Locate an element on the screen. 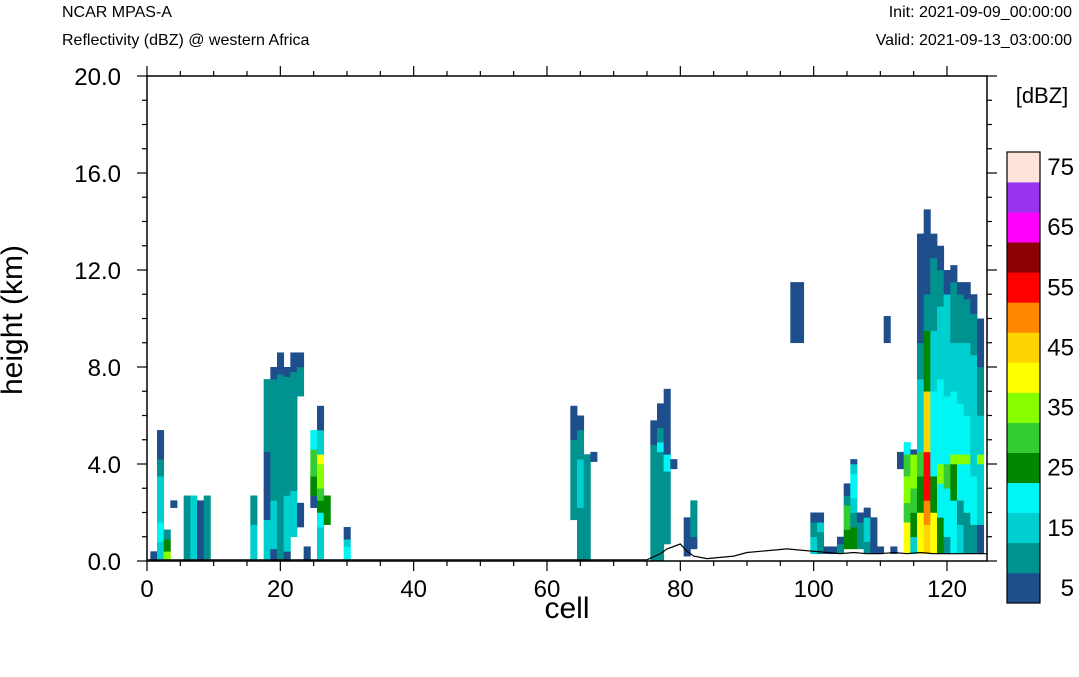 The width and height of the screenshot is (1079, 677). init-time: Init: 2021-09-09_00:00:00 is located at coordinates (980, 12).